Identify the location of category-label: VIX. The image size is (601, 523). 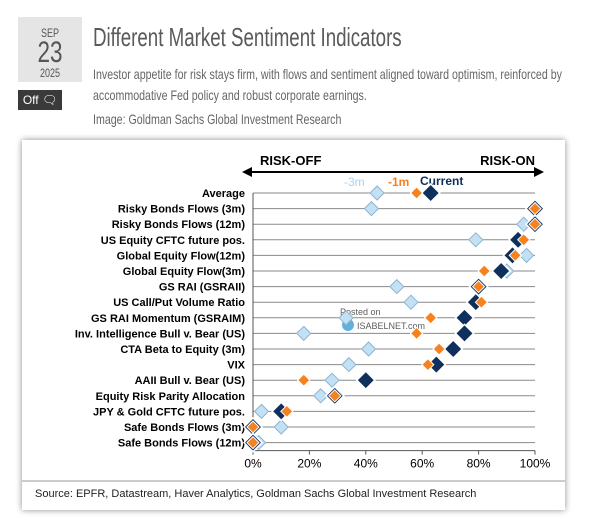
(236, 366).